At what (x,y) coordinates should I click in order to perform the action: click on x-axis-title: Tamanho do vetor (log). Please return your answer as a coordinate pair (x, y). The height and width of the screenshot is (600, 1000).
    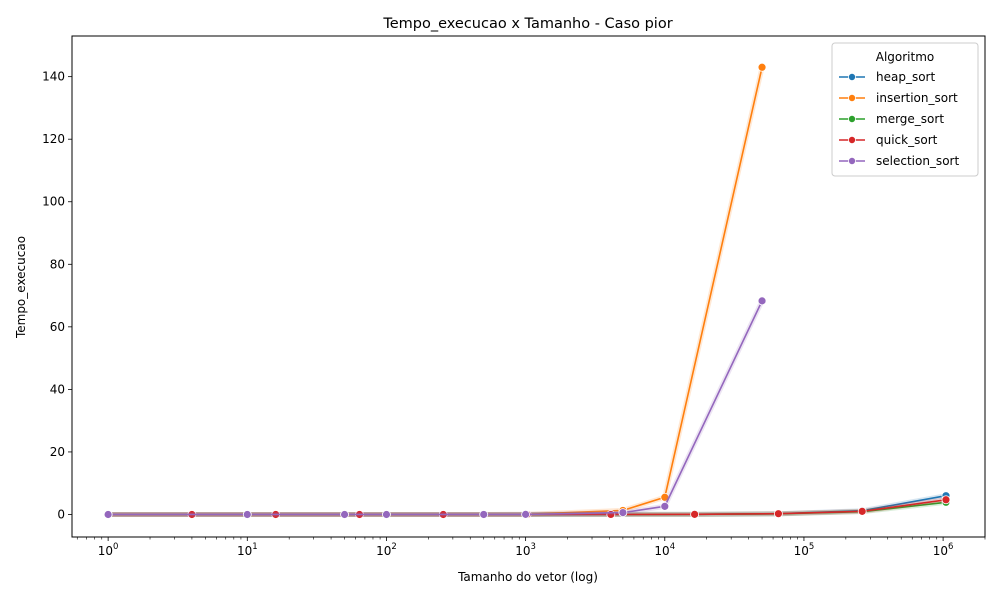
    Looking at the image, I should click on (527, 577).